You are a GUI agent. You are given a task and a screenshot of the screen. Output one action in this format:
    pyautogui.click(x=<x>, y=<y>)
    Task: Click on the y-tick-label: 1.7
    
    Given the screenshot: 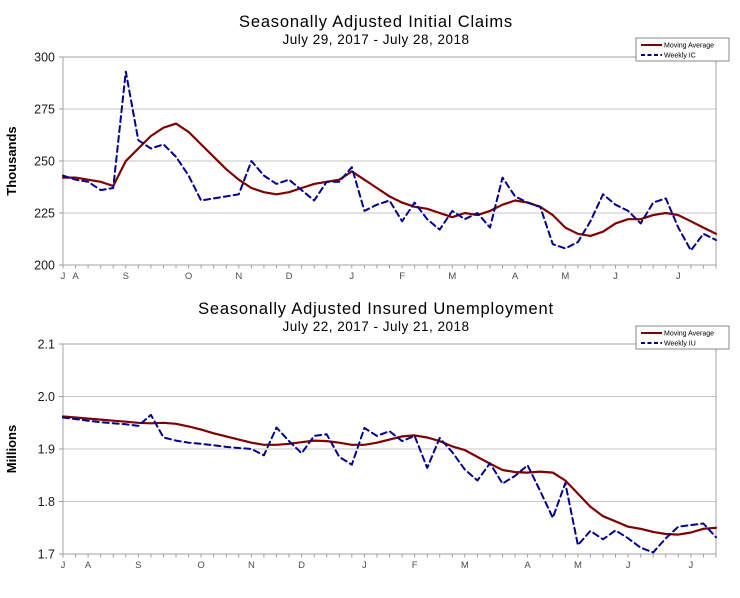 What is the action you would take?
    pyautogui.click(x=46, y=555)
    